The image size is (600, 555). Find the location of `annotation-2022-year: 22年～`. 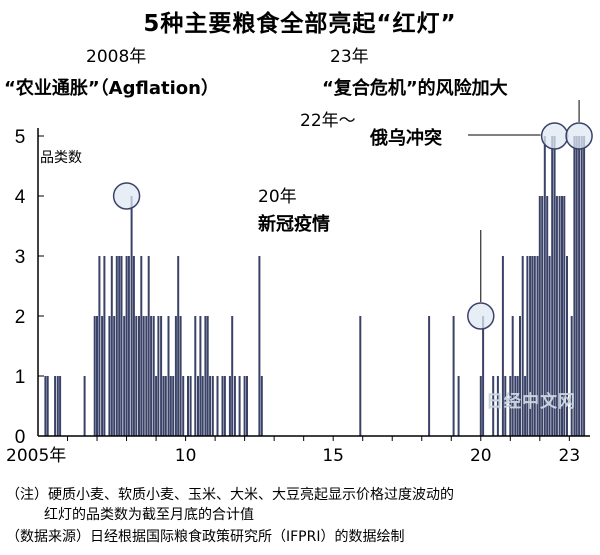

annotation-2022-year: 22年～ is located at coordinates (328, 121).